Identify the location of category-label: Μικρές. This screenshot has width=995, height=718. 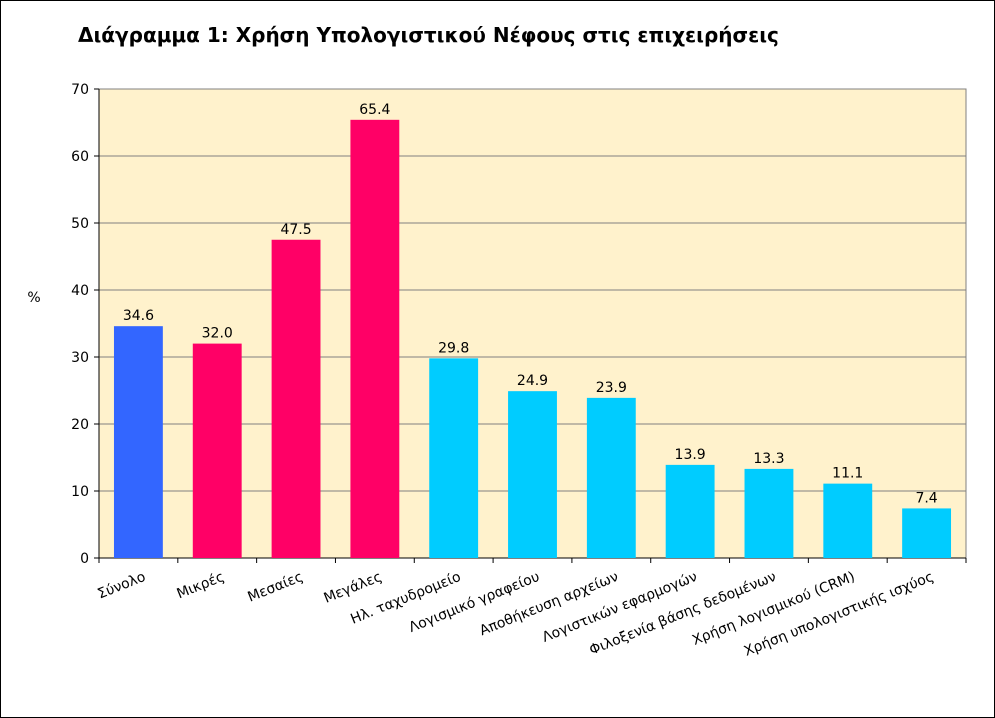
(201, 585).